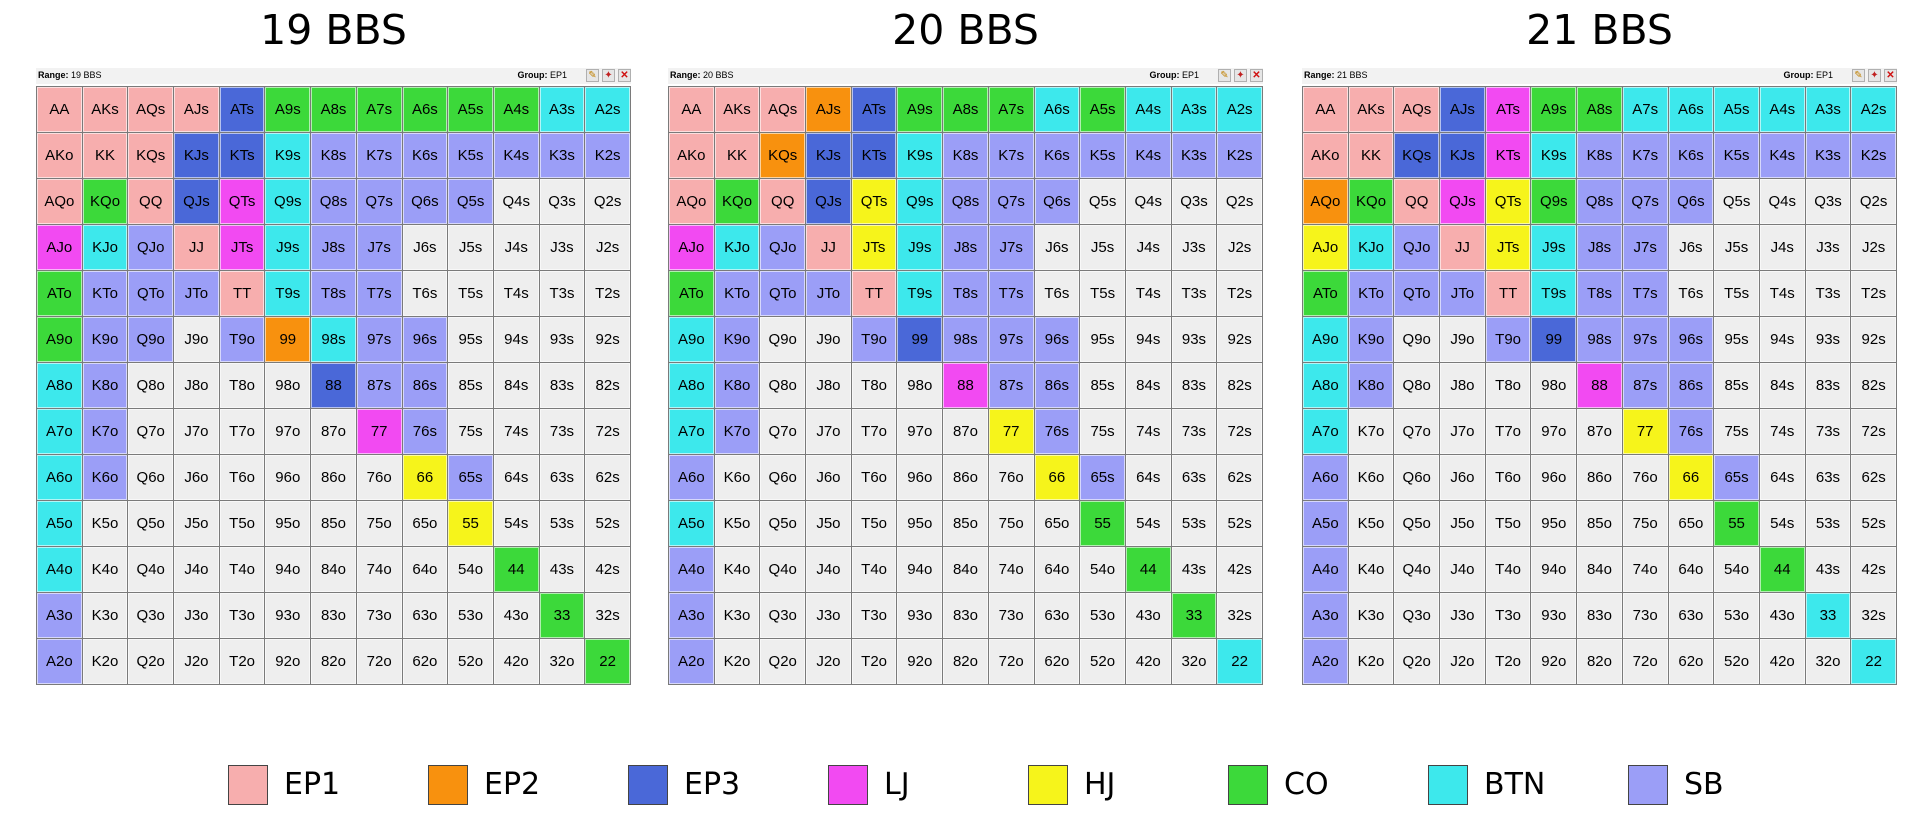 The image size is (1930, 814). What do you see at coordinates (288, 339) in the screenshot?
I see `hand-cell-99: 99` at bounding box center [288, 339].